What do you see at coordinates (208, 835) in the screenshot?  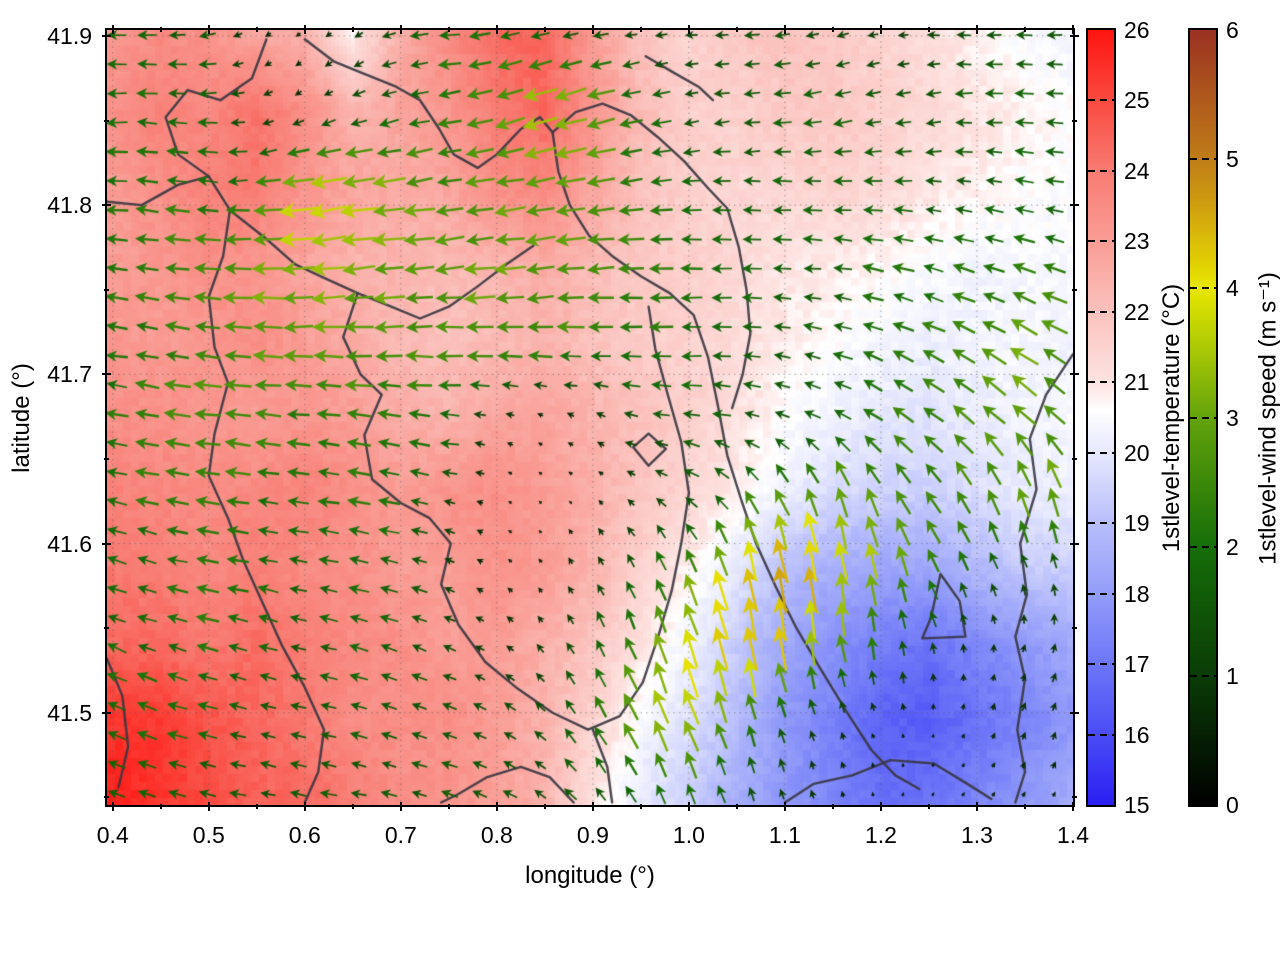 I see `x-tick-label: 0.5` at bounding box center [208, 835].